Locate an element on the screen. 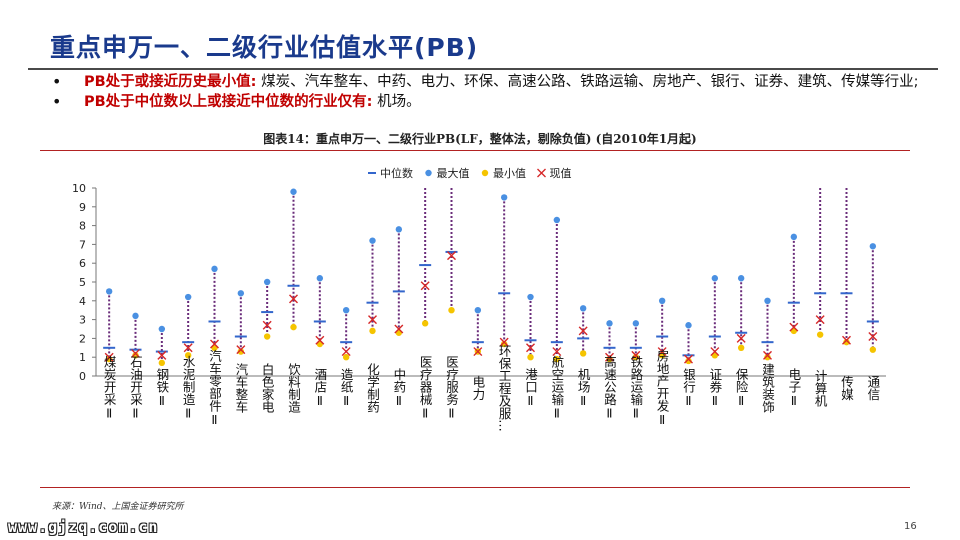 The width and height of the screenshot is (960, 540). x-category-label: 建筑装饰 is located at coordinates (767, 388).